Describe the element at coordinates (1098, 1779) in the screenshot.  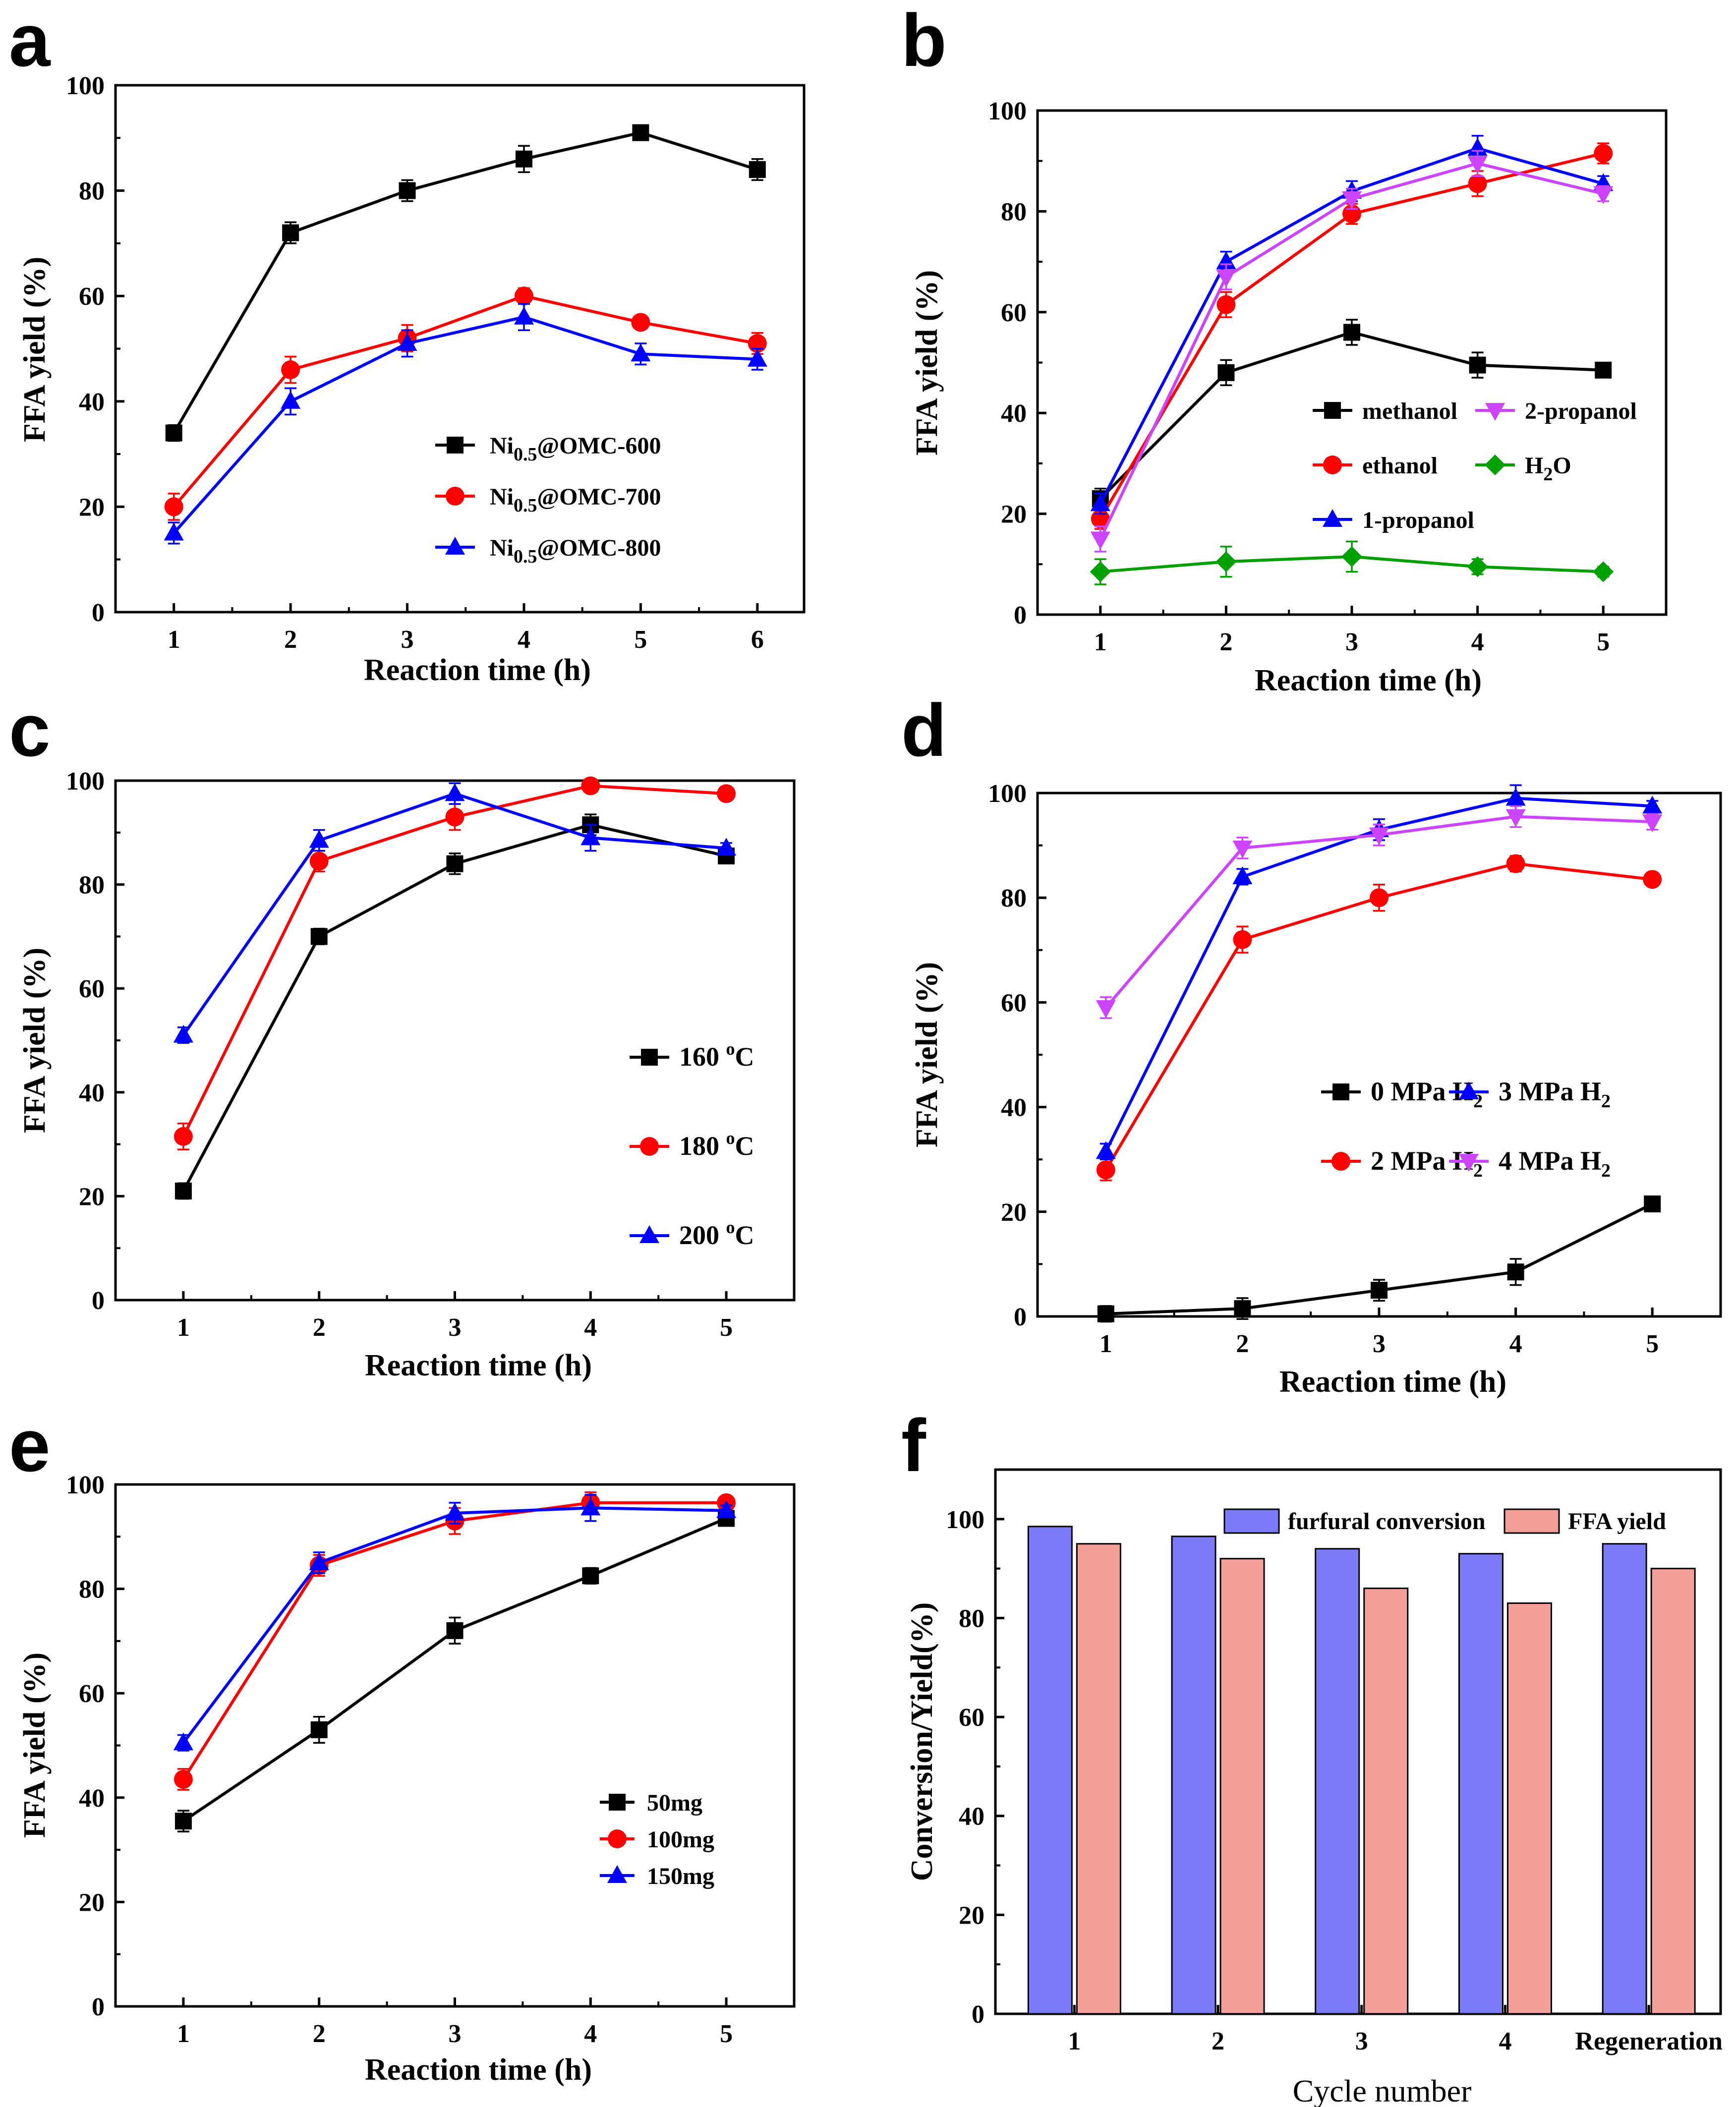
I see `bar-ffa-yield` at that location.